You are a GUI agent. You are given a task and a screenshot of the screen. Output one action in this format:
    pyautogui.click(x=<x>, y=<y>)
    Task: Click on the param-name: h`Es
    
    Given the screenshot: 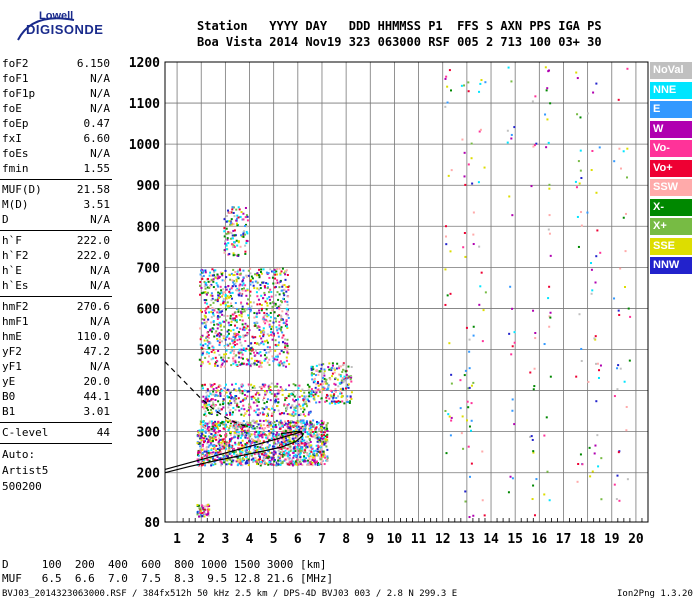 What is the action you would take?
    pyautogui.click(x=15, y=285)
    